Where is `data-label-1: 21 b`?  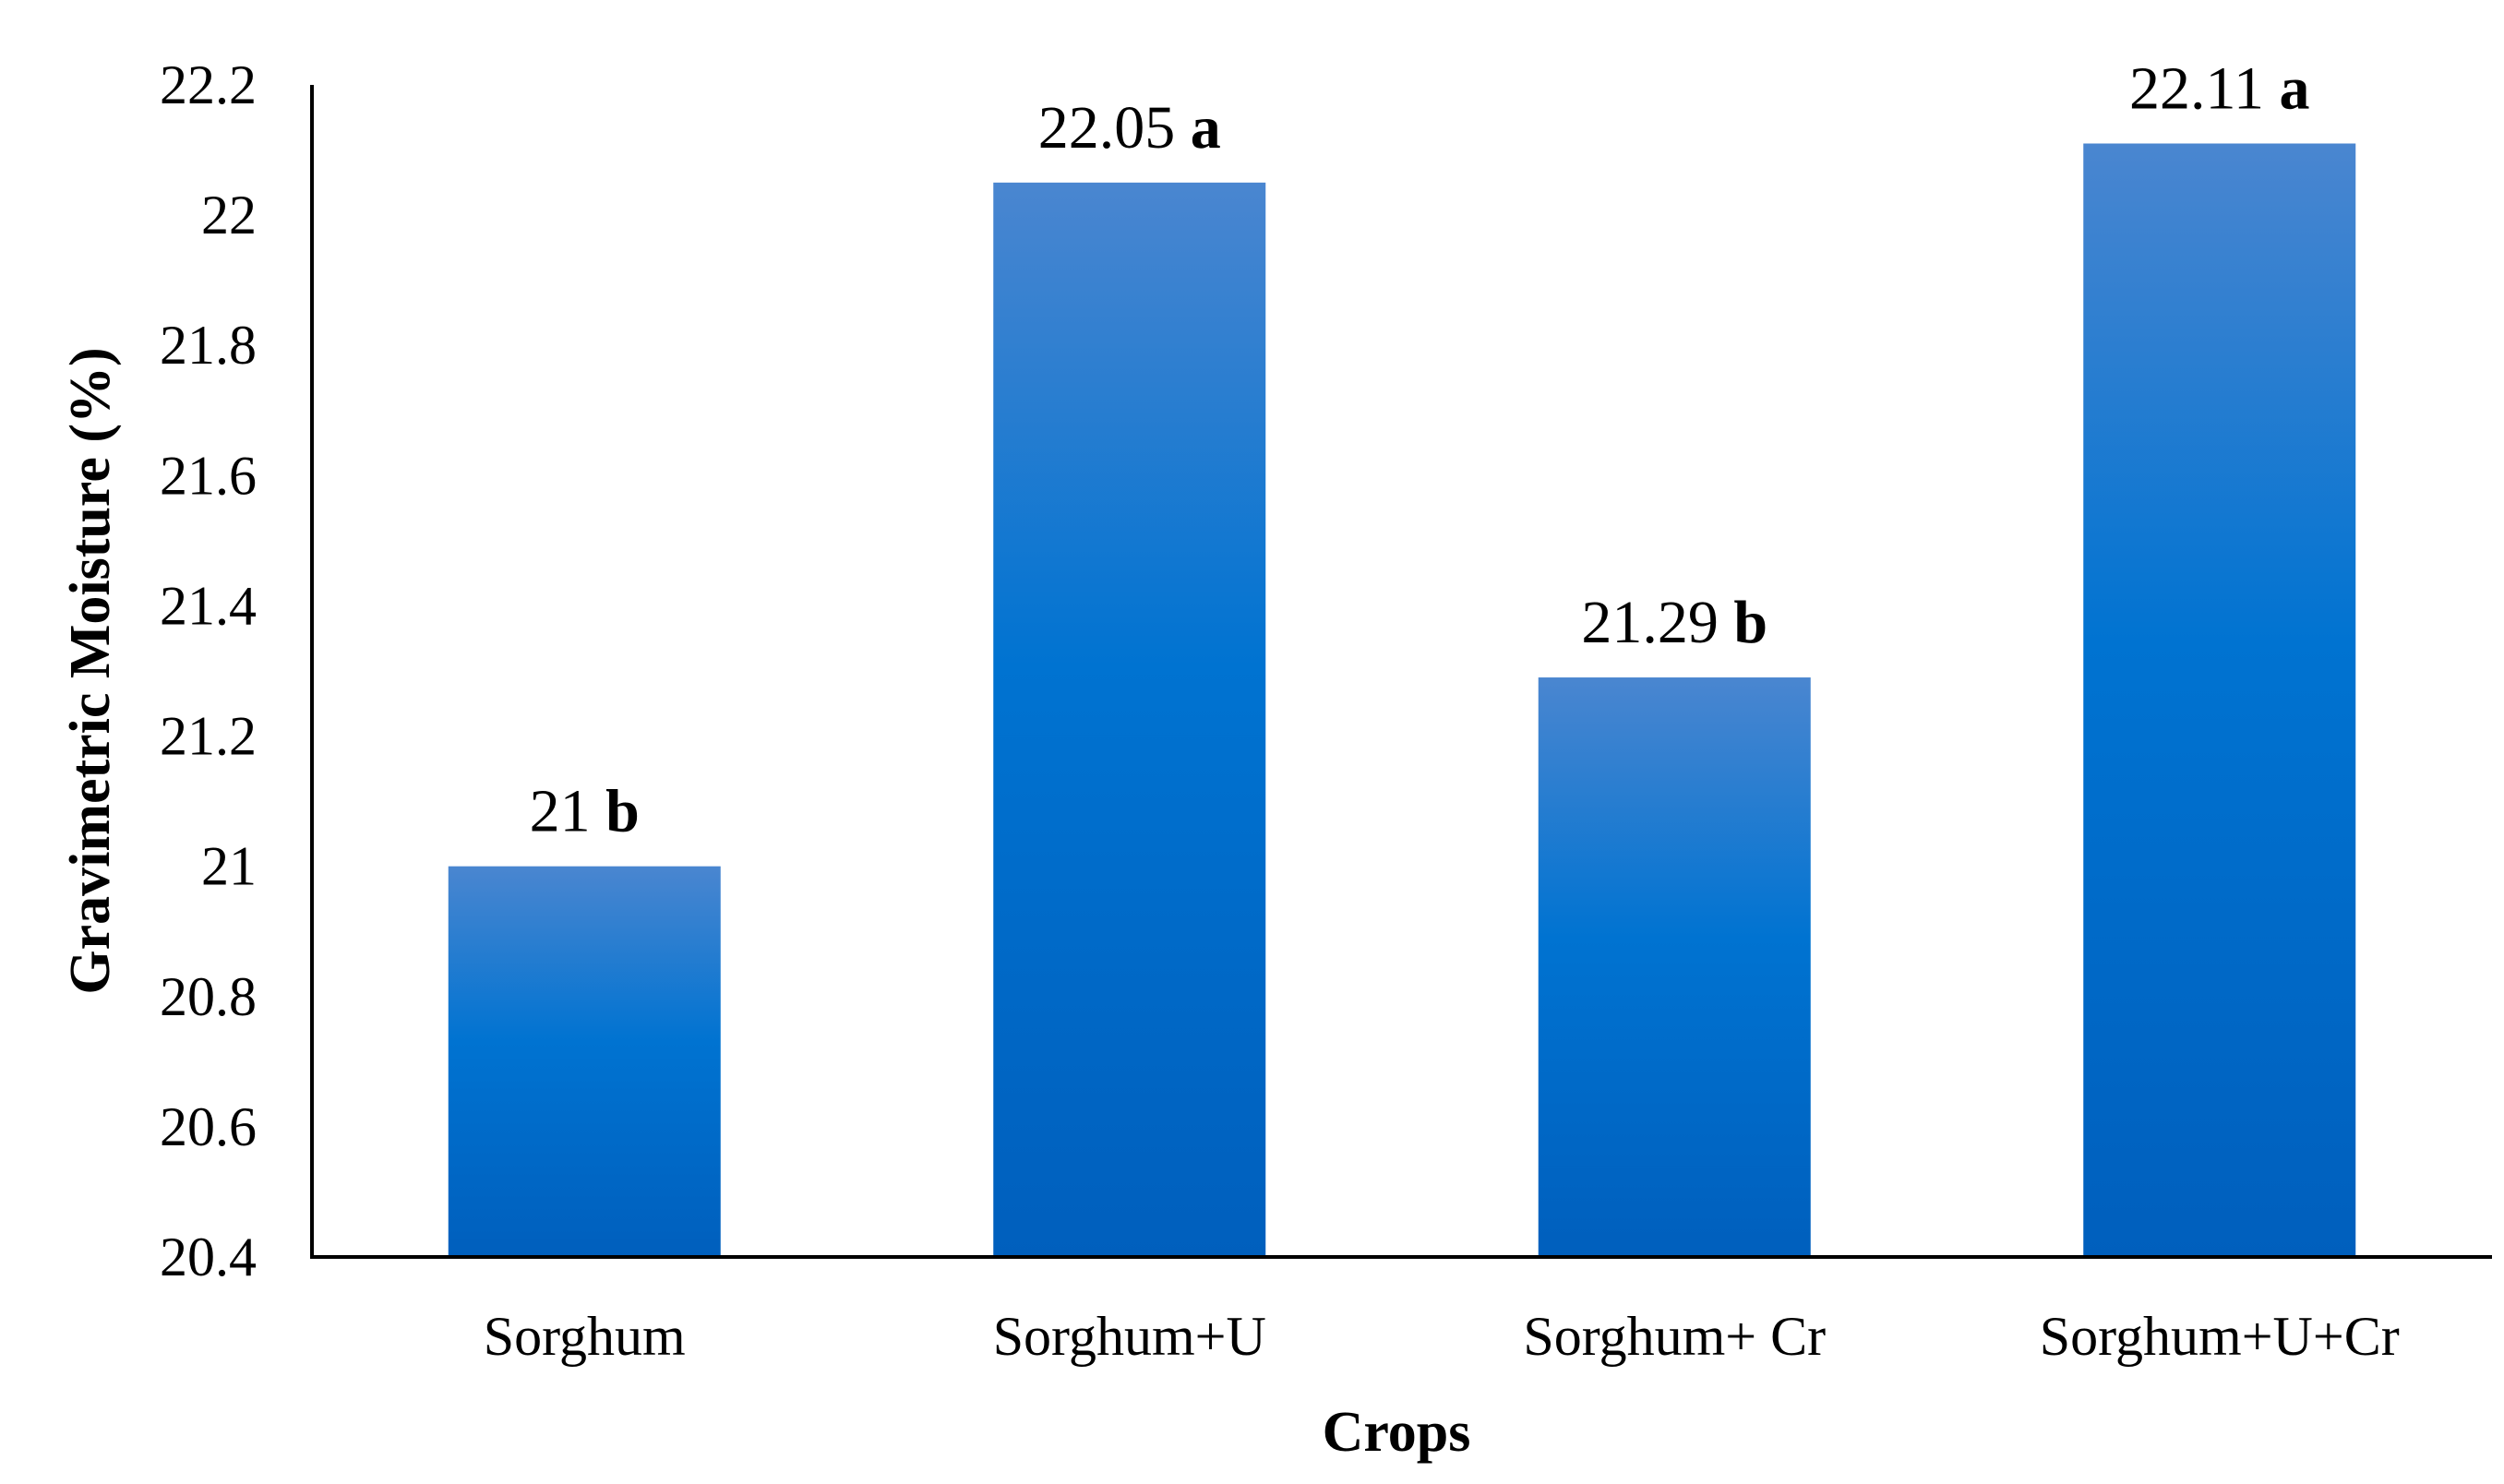
data-label-1: 21 b is located at coordinates (585, 811).